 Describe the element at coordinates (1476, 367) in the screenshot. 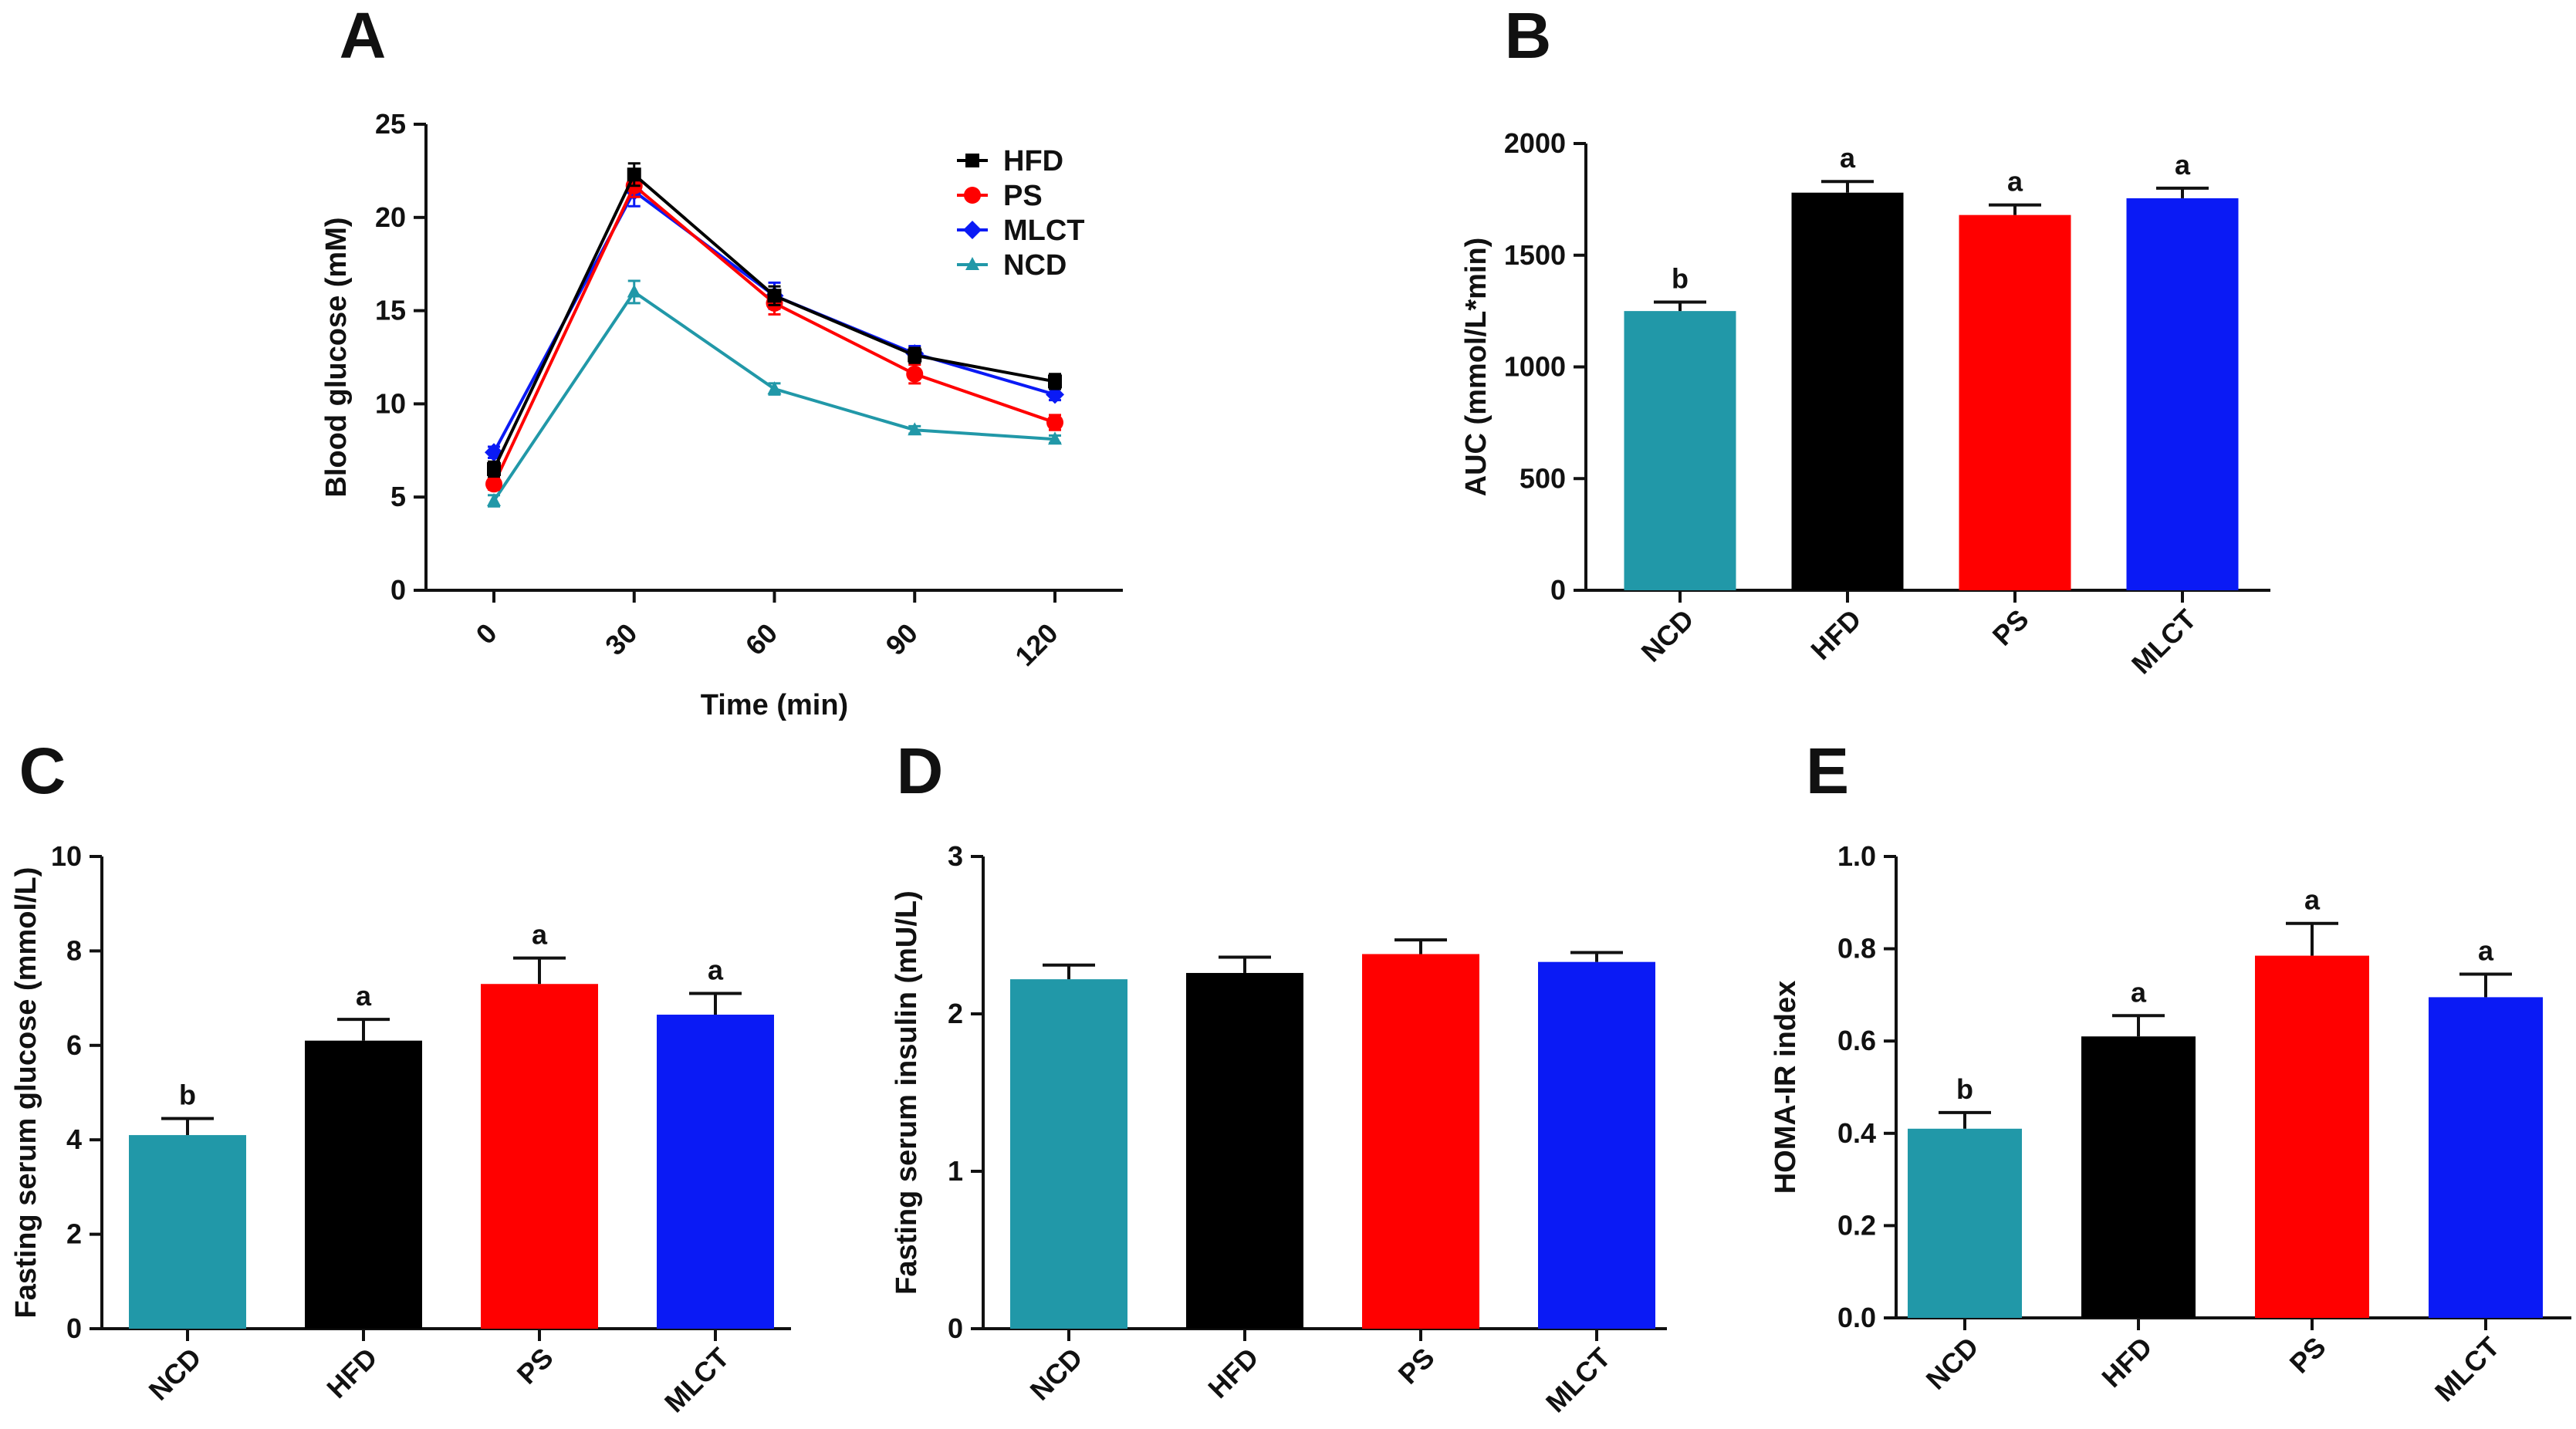

I see `y-axis-label: AUC (mmol/L*min)` at that location.